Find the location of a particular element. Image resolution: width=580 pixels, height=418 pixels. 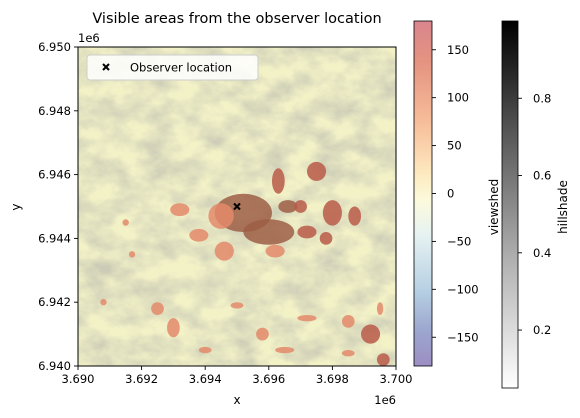

x-tick-label: 3.694 is located at coordinates (205, 379).